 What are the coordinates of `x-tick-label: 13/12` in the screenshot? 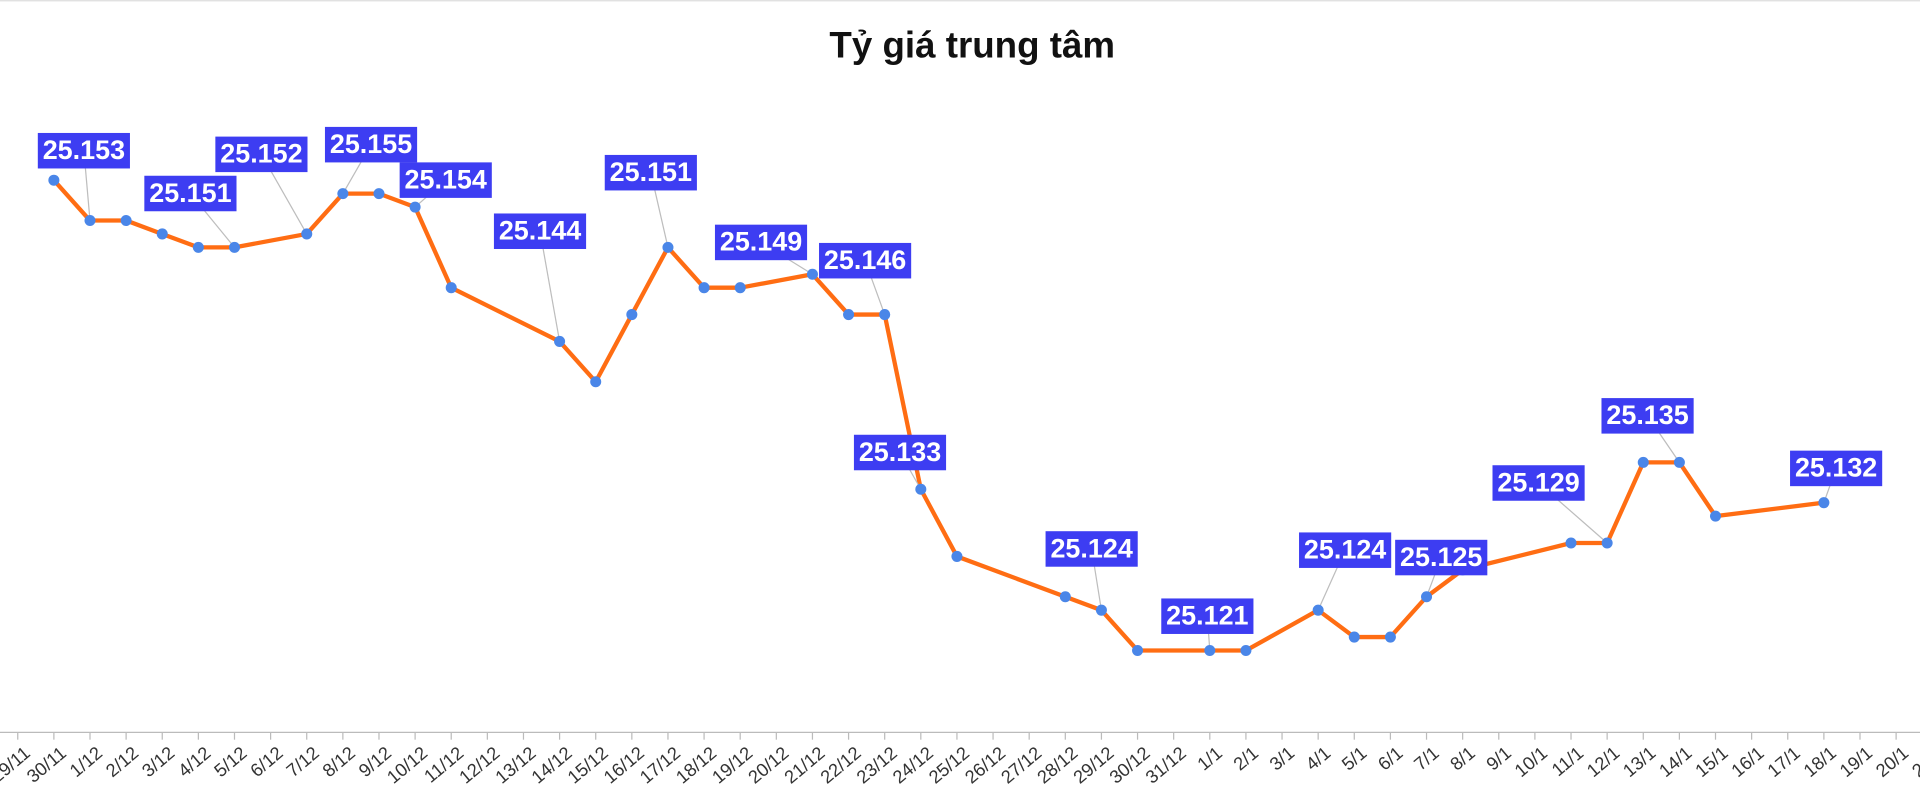 It's located at (515, 765).